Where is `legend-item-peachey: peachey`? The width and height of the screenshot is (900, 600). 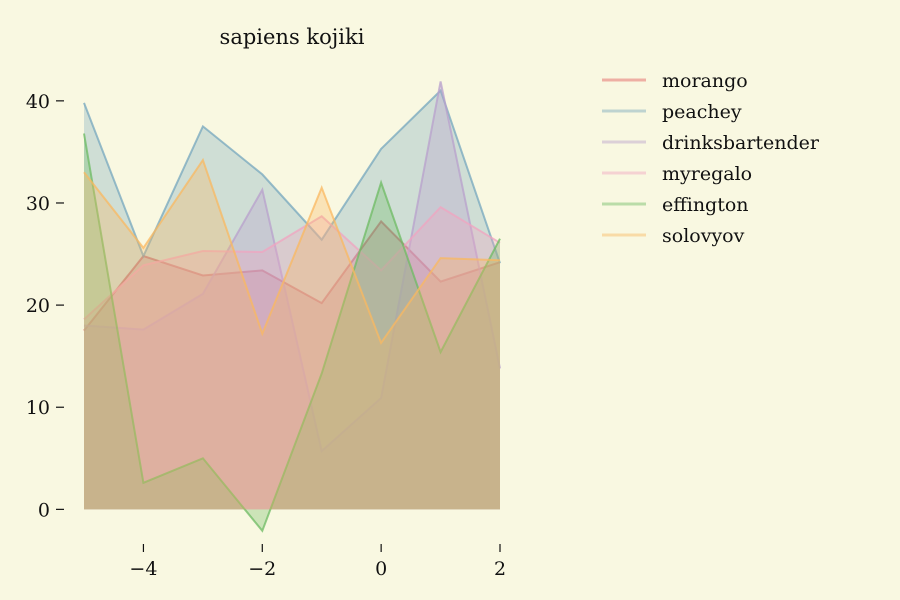 legend-item-peachey: peachey is located at coordinates (672, 112).